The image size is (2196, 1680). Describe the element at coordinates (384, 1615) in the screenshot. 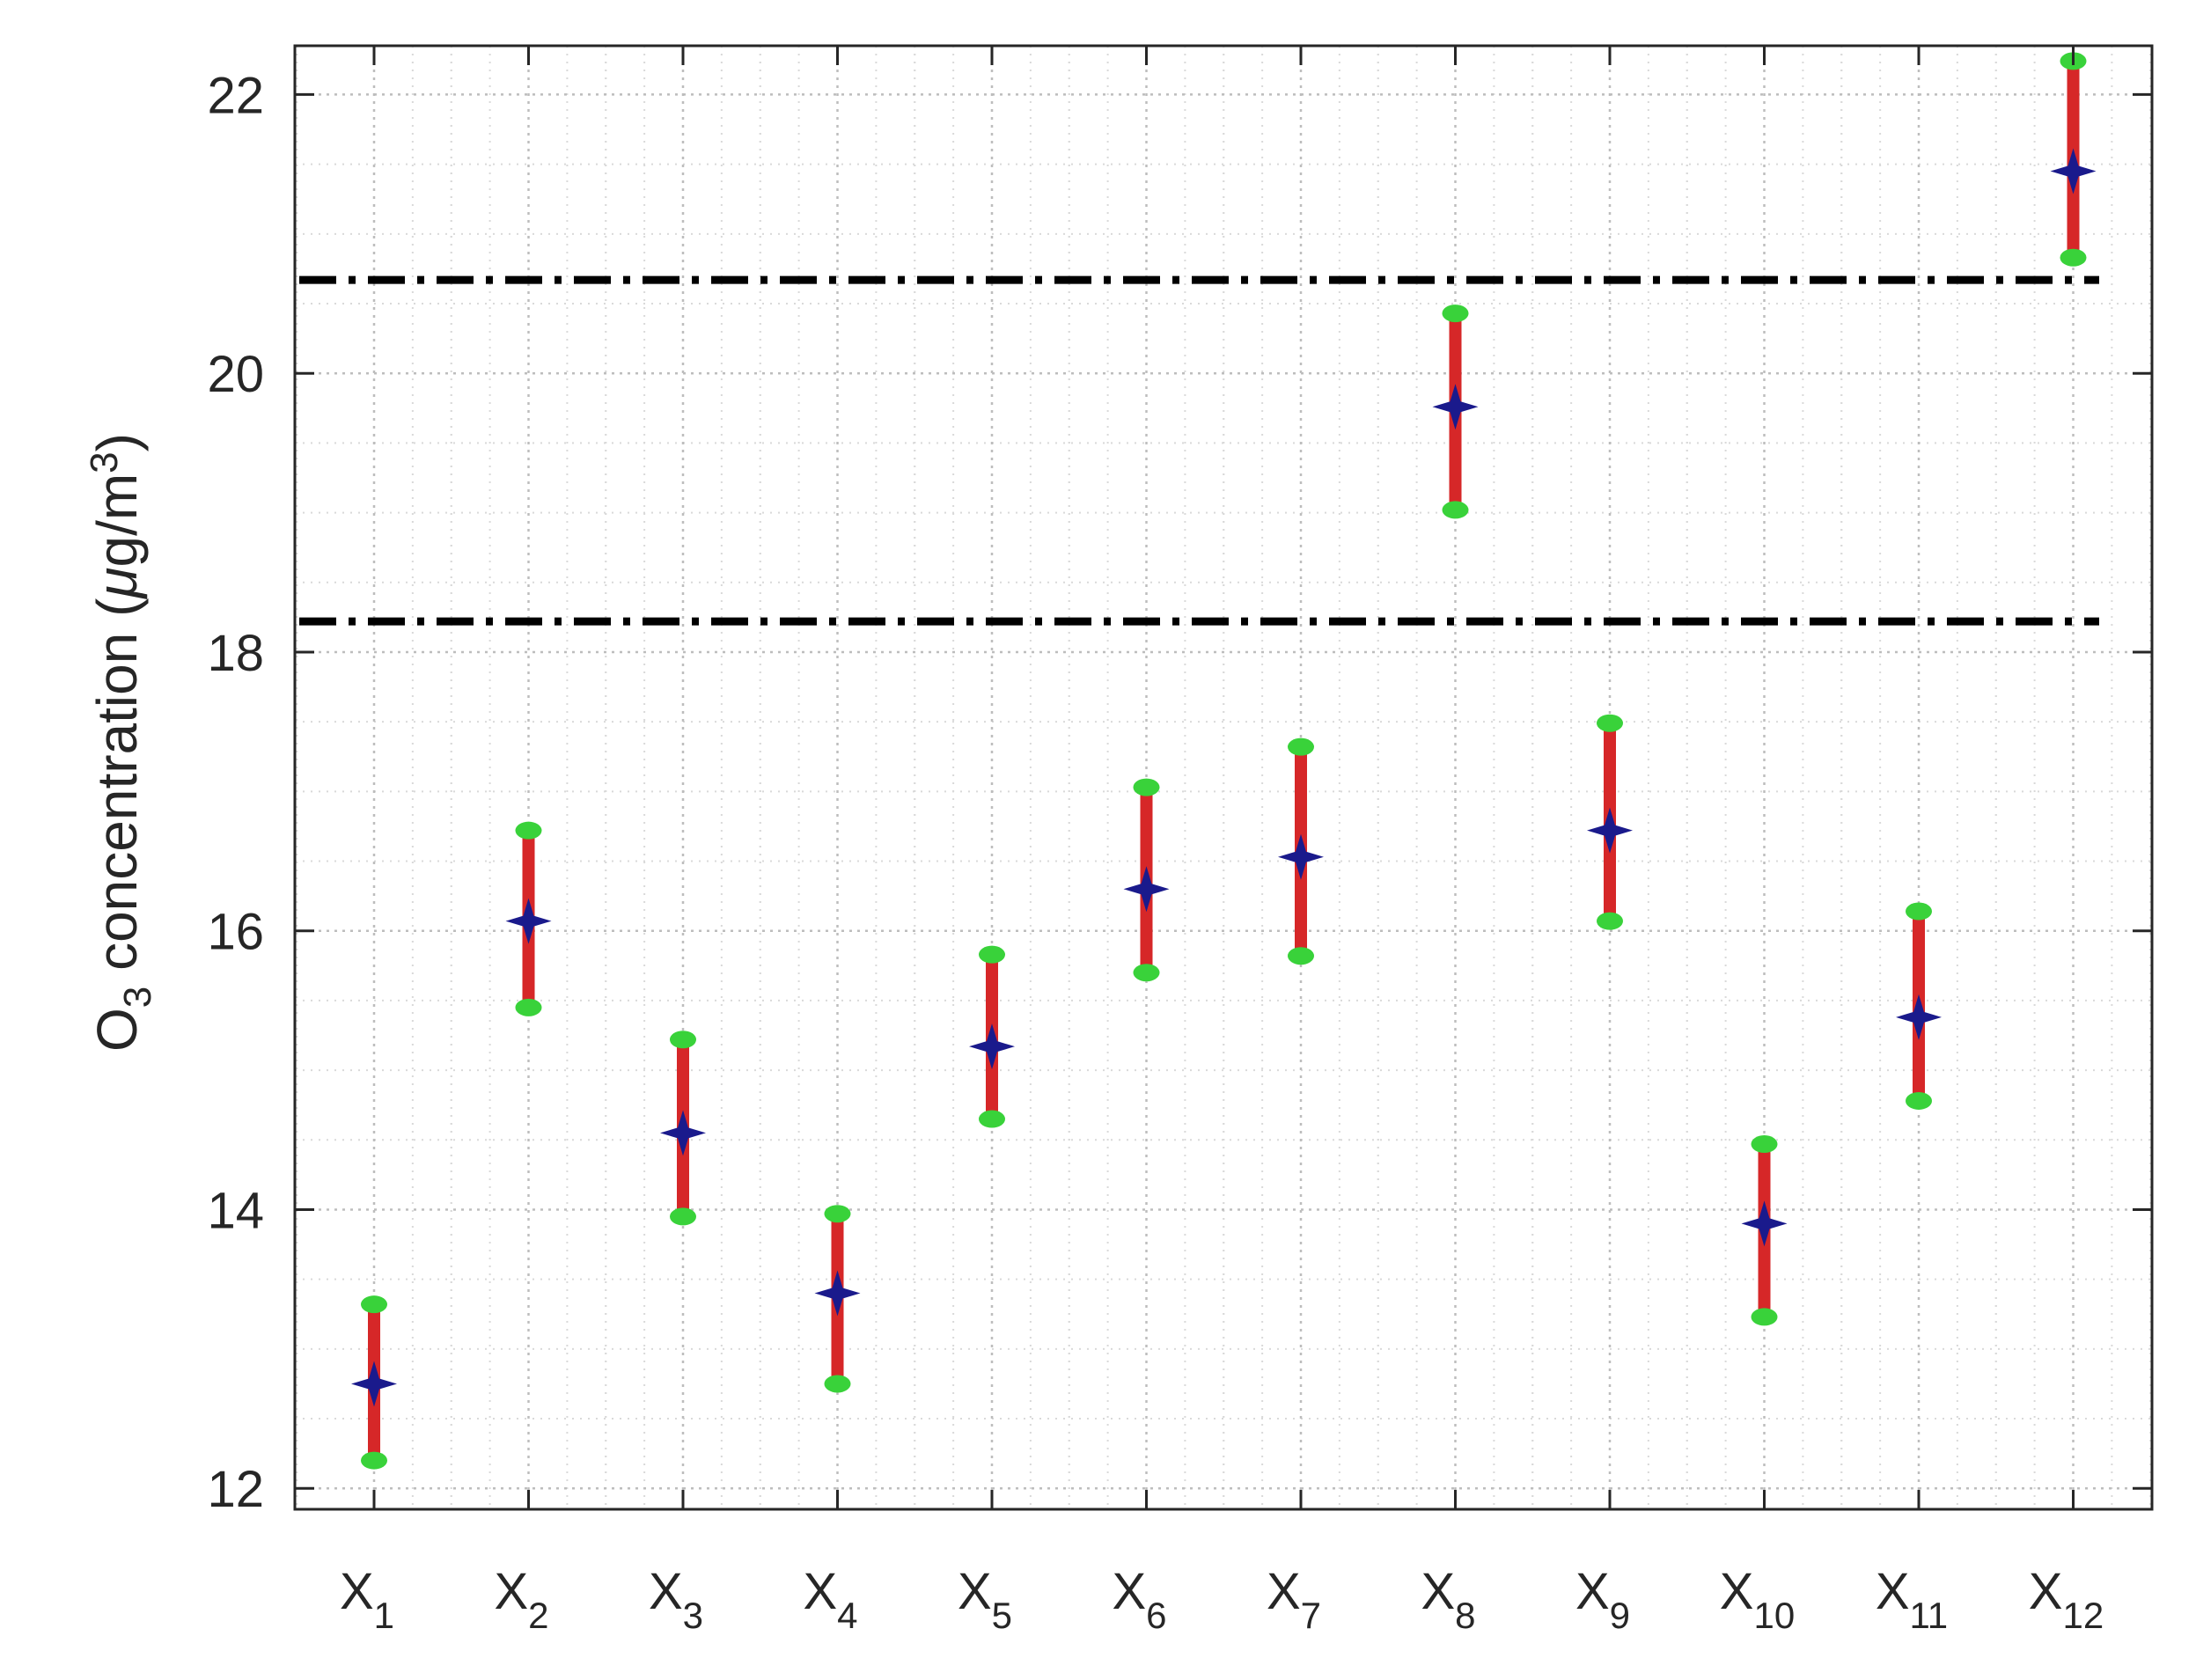

I see `x-tick-label-sub: 1` at that location.